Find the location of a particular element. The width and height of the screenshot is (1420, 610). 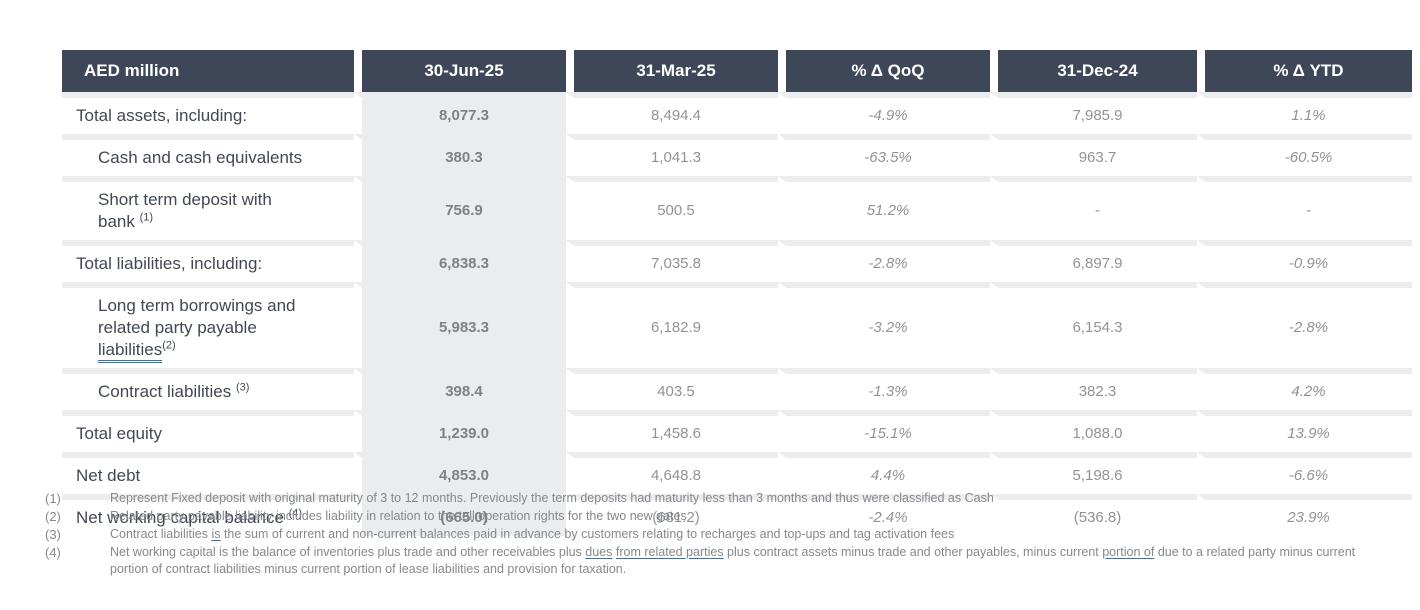

label-text: Total assets, including: is located at coordinates (162, 115).